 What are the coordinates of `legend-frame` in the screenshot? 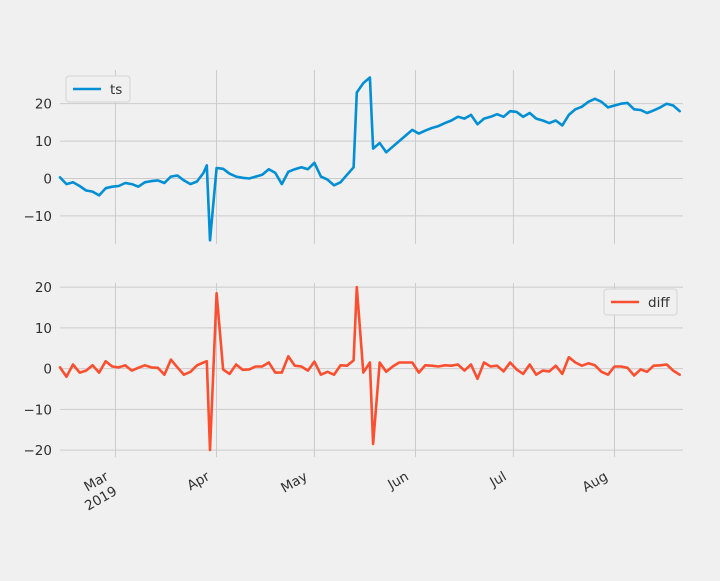 It's located at (640, 302).